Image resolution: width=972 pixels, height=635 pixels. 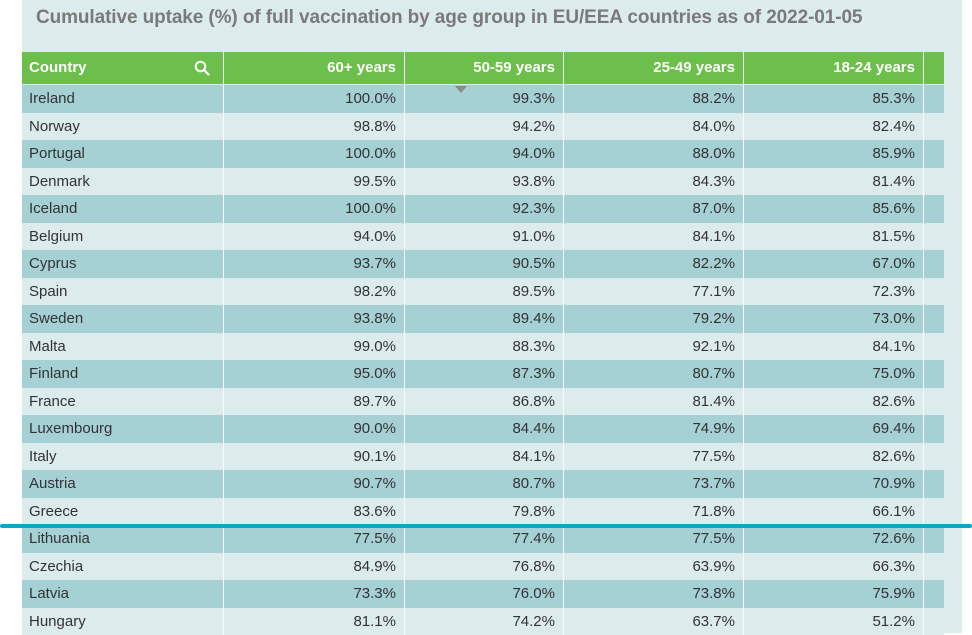 I want to click on cell-18-24: 75.9%, so click(x=833, y=594).